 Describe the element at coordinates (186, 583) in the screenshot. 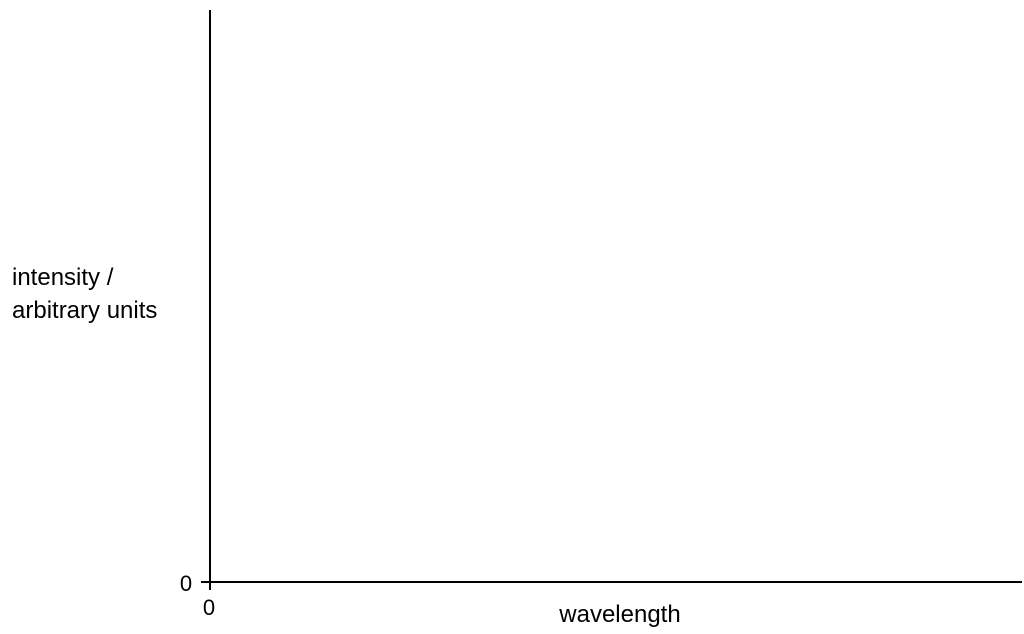

I see `y-tick-label-0: 0` at that location.